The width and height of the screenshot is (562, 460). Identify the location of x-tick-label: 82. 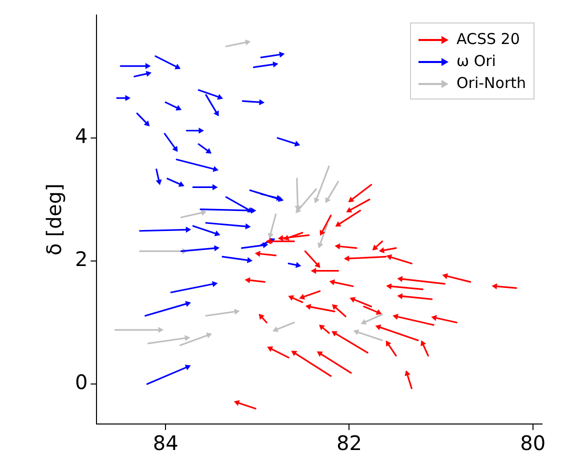
(349, 443).